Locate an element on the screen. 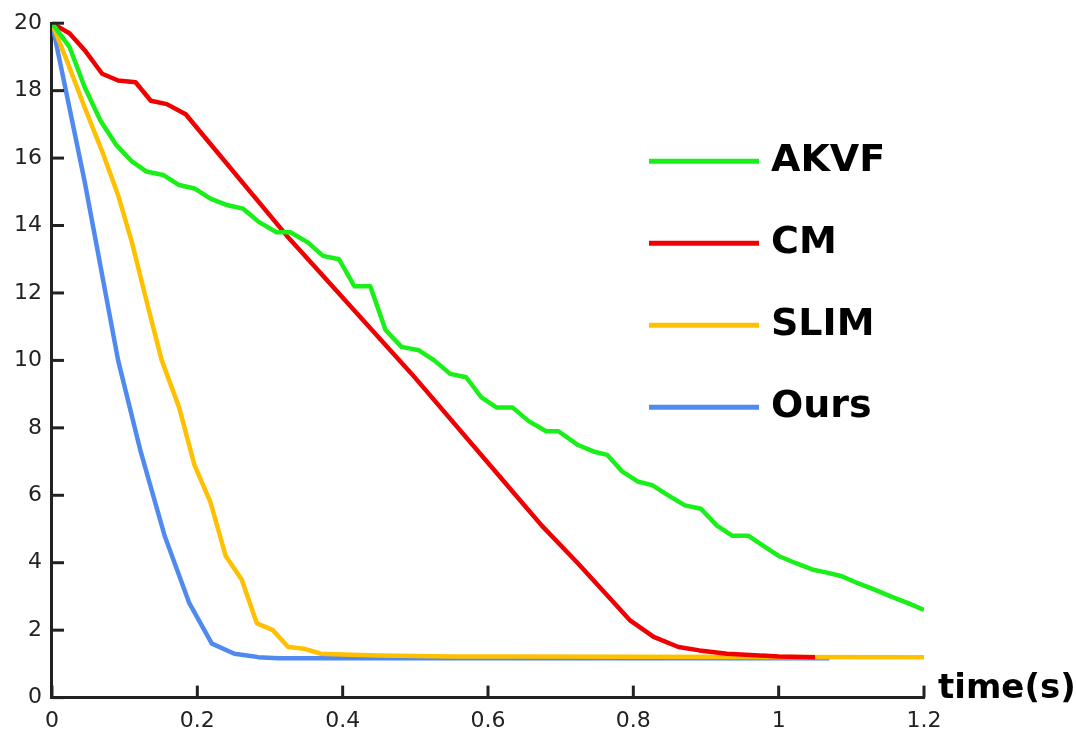 This screenshot has width=1076, height=750. y-tick-label: 0 is located at coordinates (34, 696).